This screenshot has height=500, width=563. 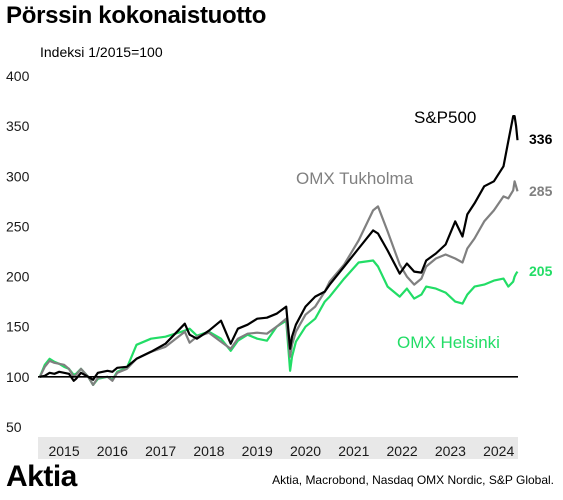 What do you see at coordinates (448, 342) in the screenshot?
I see `series-label-omx-helsinki: OMX Helsinki` at bounding box center [448, 342].